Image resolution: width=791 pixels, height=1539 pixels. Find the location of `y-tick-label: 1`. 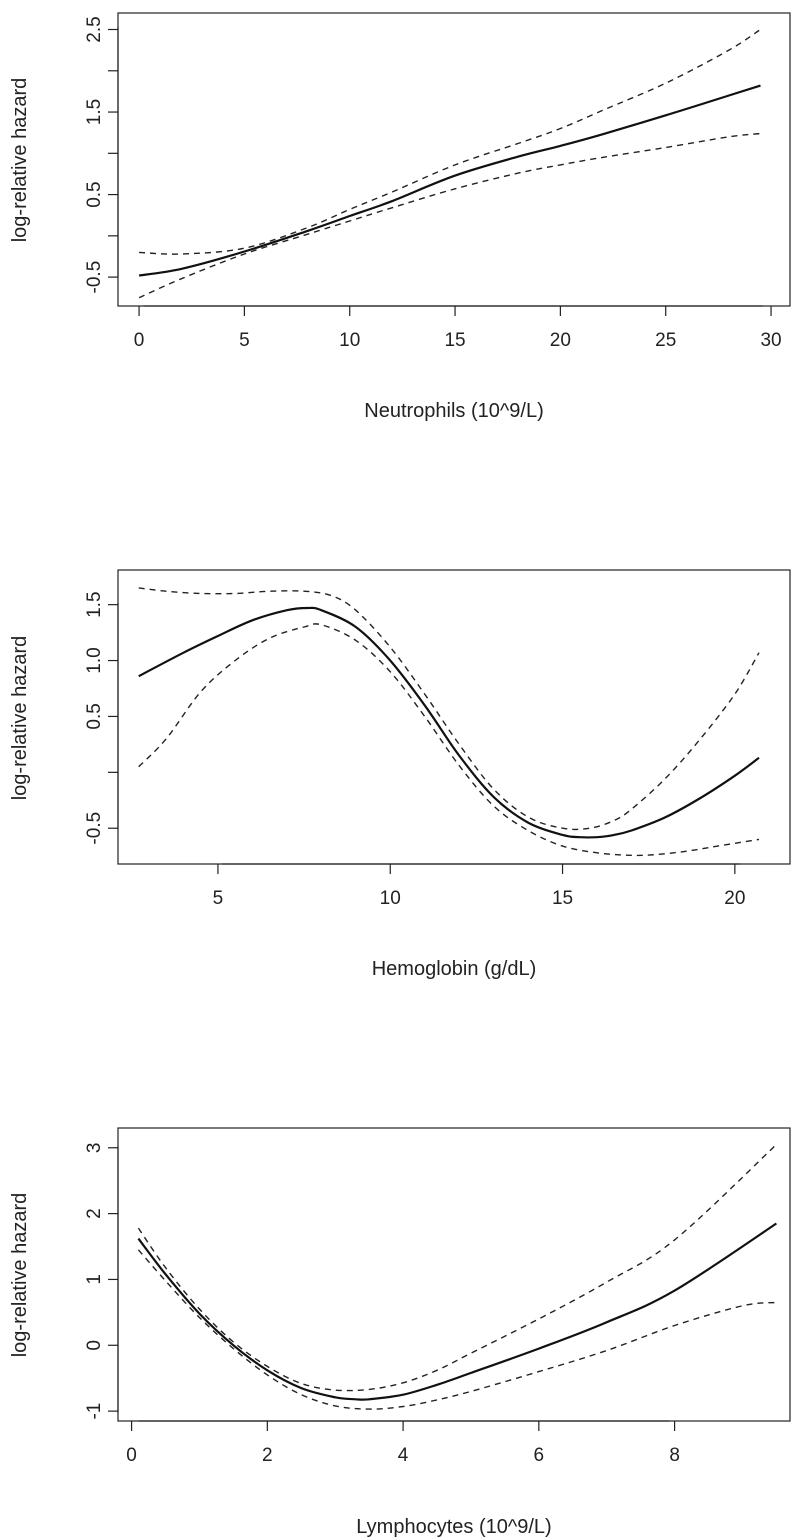

y-tick-label: 1 is located at coordinates (94, 1279).